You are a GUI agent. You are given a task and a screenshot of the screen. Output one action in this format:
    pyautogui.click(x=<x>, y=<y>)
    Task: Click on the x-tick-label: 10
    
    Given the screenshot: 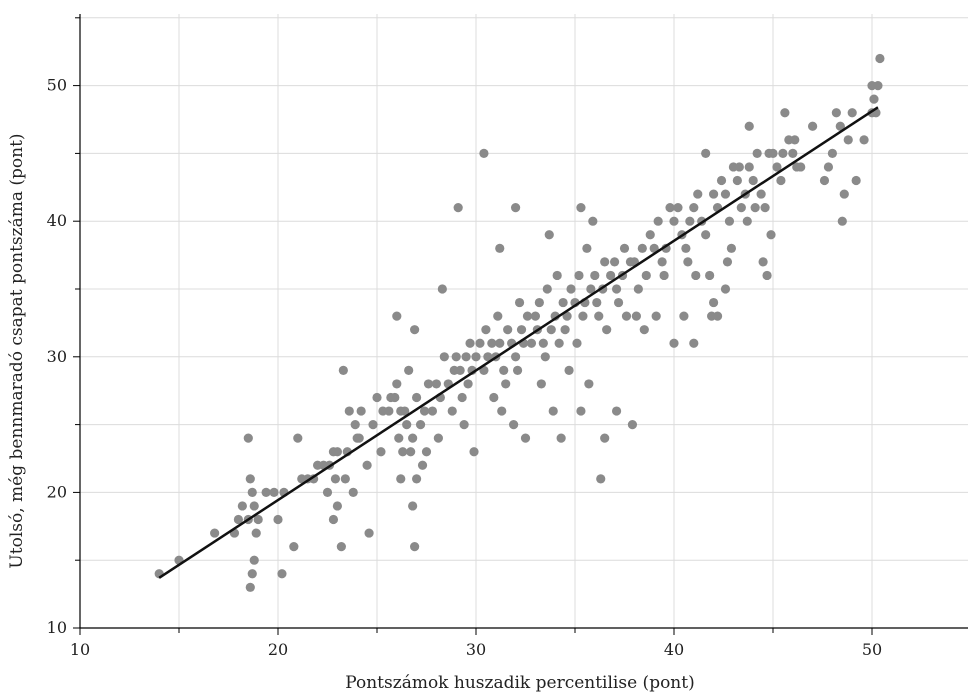 What is the action you would take?
    pyautogui.click(x=80, y=649)
    